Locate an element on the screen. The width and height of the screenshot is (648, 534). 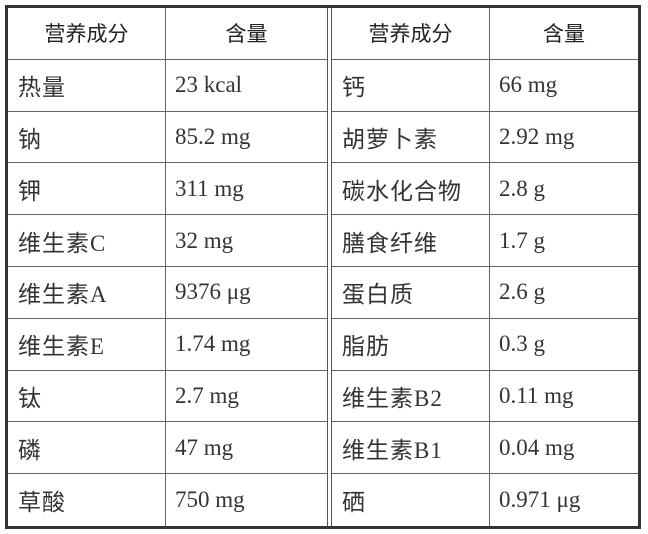
nutrient-amount: 32 mg is located at coordinates (204, 240).